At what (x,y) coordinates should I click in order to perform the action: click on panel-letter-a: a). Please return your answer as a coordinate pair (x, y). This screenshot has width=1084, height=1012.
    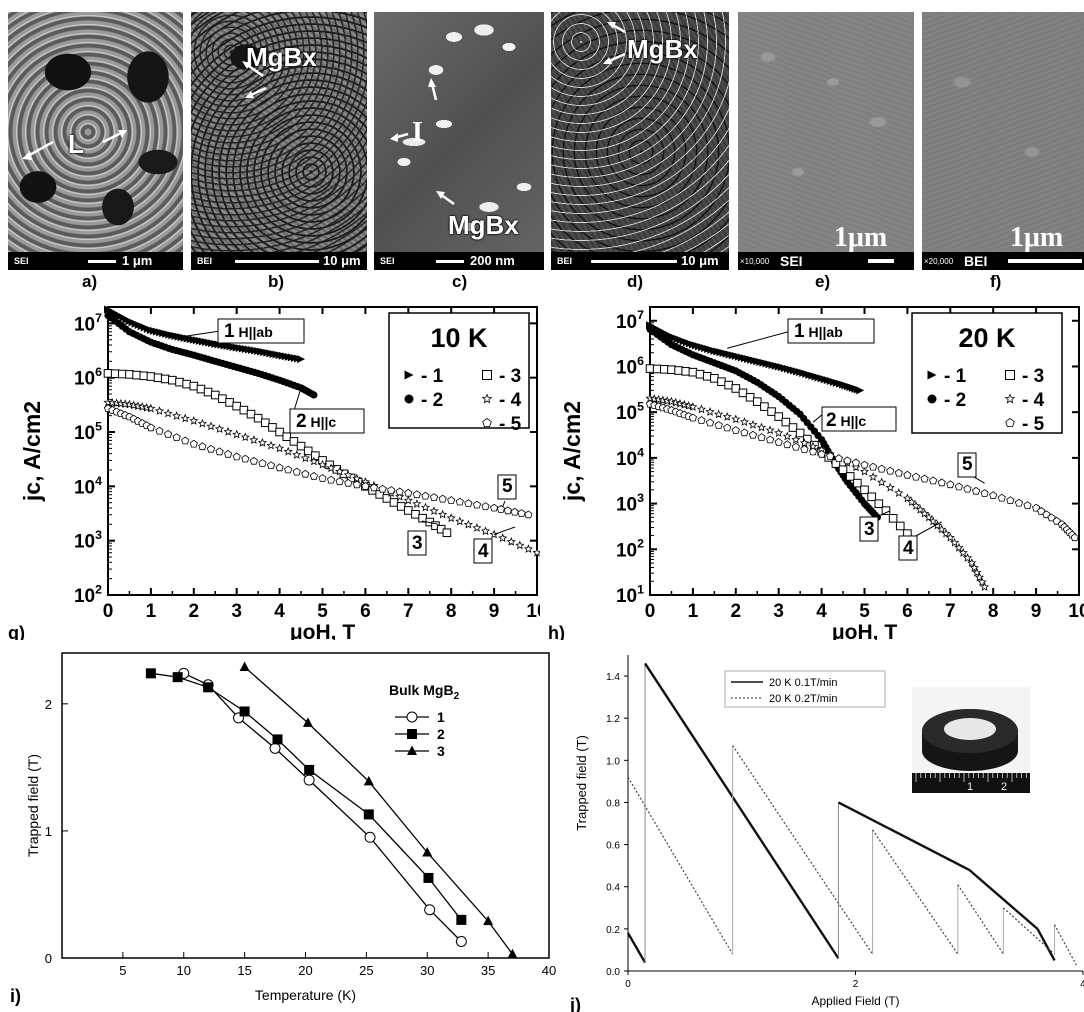
    Looking at the image, I should click on (90, 281).